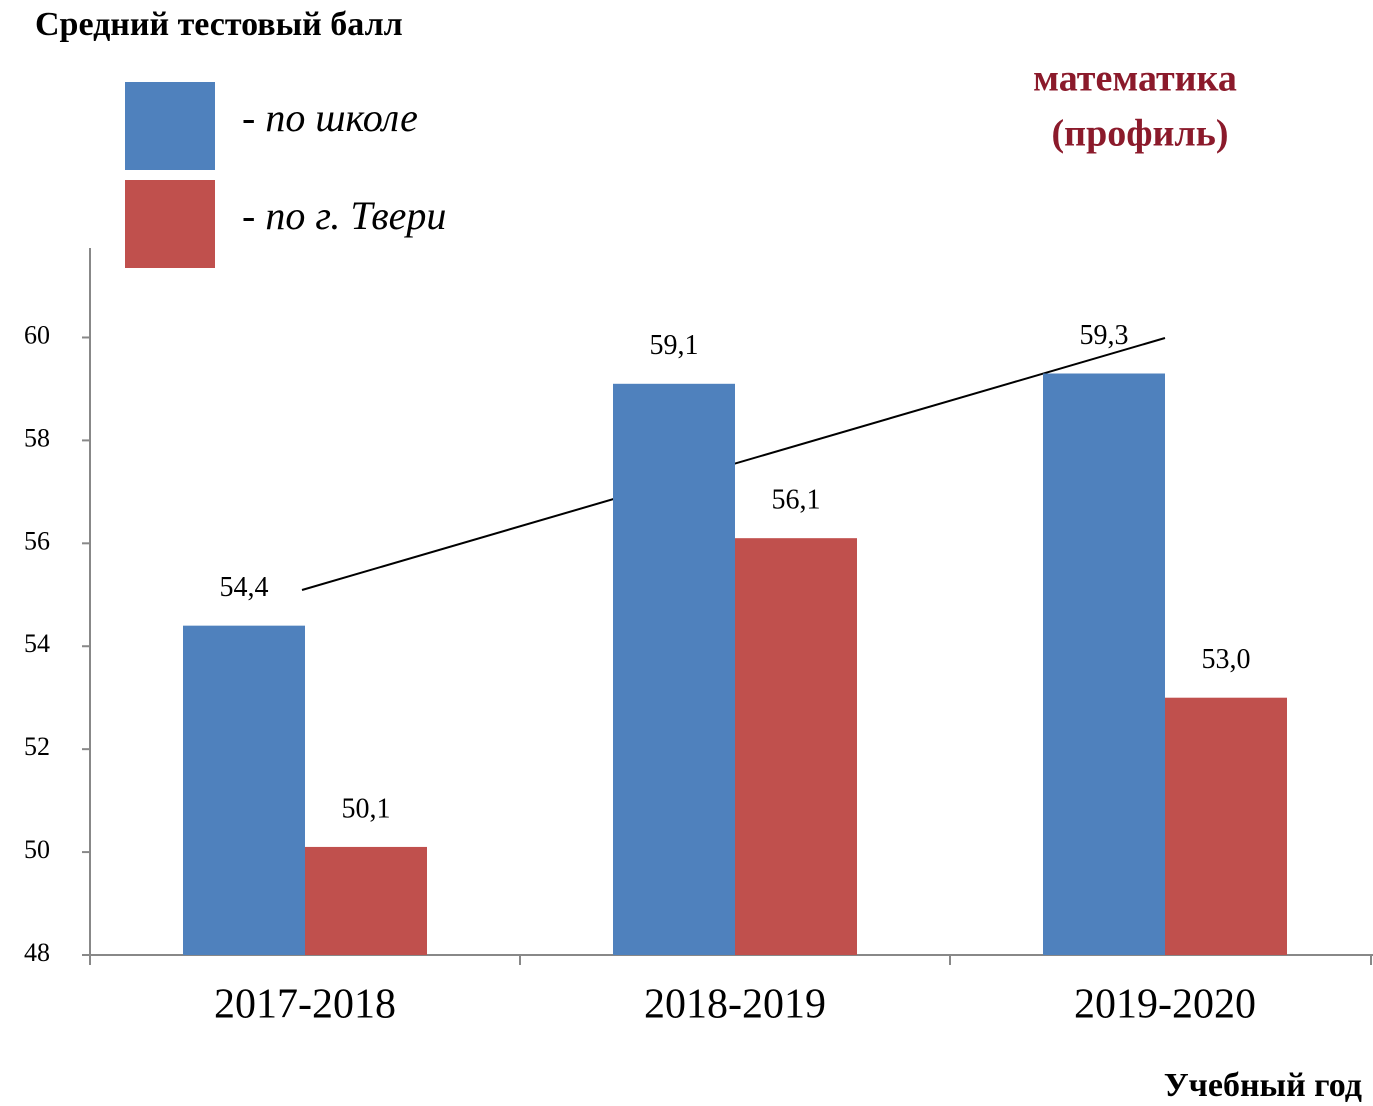 The width and height of the screenshot is (1373, 1106). Describe the element at coordinates (37, 540) in the screenshot. I see `y-tick-label: 56` at that location.